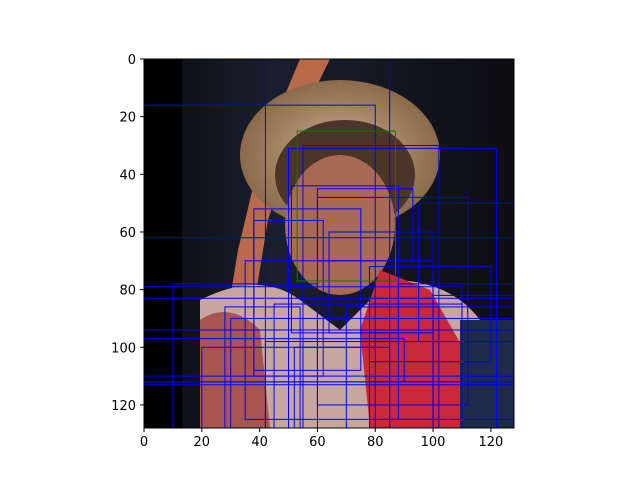 The width and height of the screenshot is (640, 480). I want to click on x-tick-label: 80, so click(375, 442).